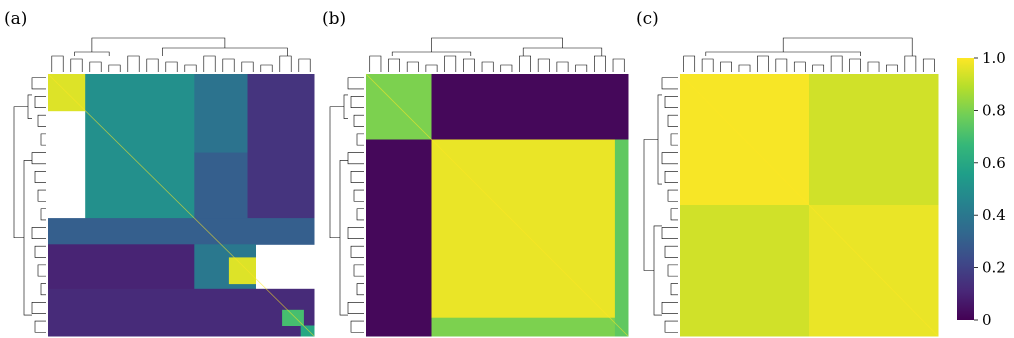 This screenshot has height=338, width=1014. I want to click on column-dendrogram-a, so click(181, 54).